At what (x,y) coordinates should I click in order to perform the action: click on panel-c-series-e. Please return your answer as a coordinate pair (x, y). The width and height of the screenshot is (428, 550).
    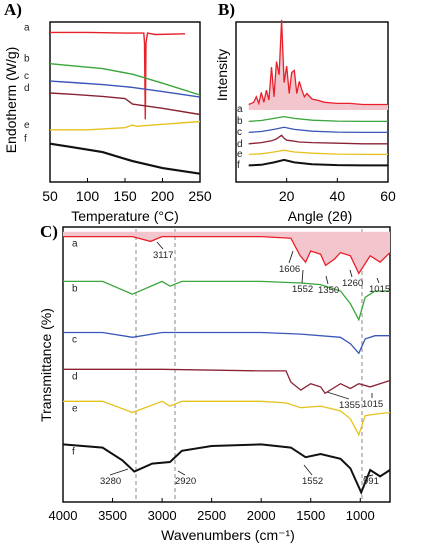
    Looking at the image, I should click on (227, 418).